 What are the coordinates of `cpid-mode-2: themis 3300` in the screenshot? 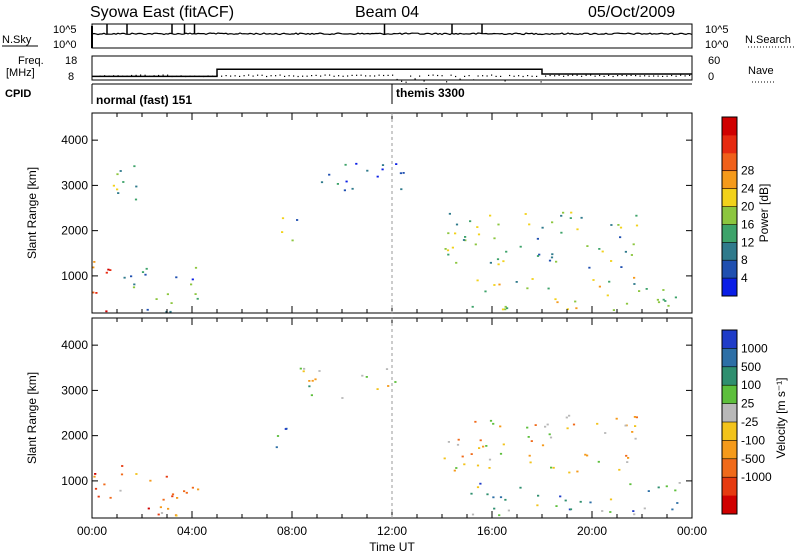 It's located at (430, 93).